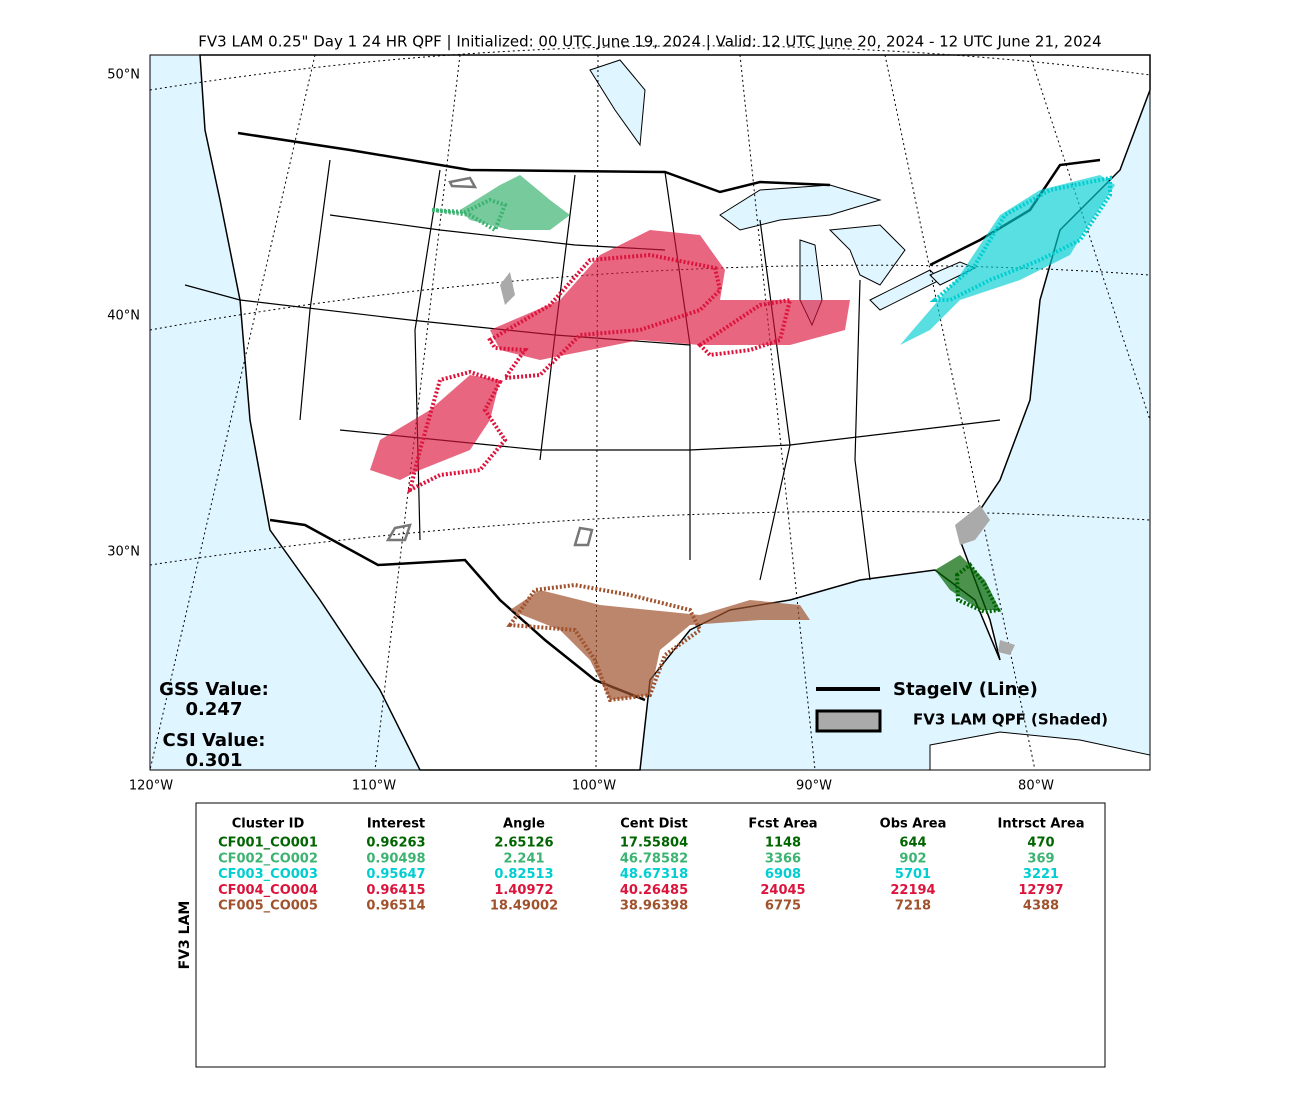 This screenshot has width=1300, height=1100. I want to click on table-cell: 0.96415, so click(395, 890).